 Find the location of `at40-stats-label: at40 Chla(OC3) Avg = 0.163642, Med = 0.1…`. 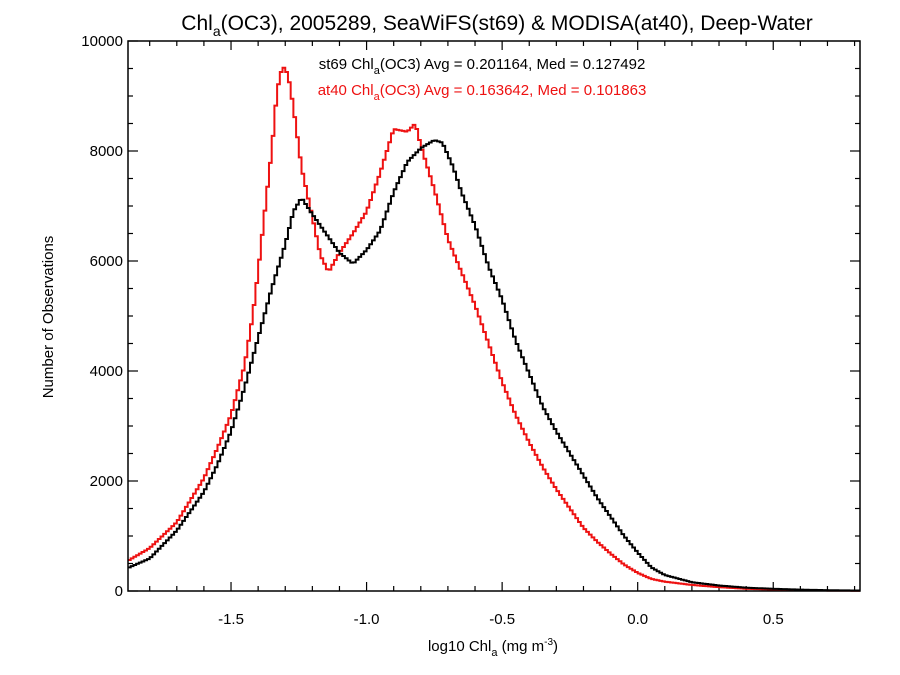

at40-stats-label: at40 Chla(OC3) Avg = 0.163642, Med = 0.1… is located at coordinates (482, 92).